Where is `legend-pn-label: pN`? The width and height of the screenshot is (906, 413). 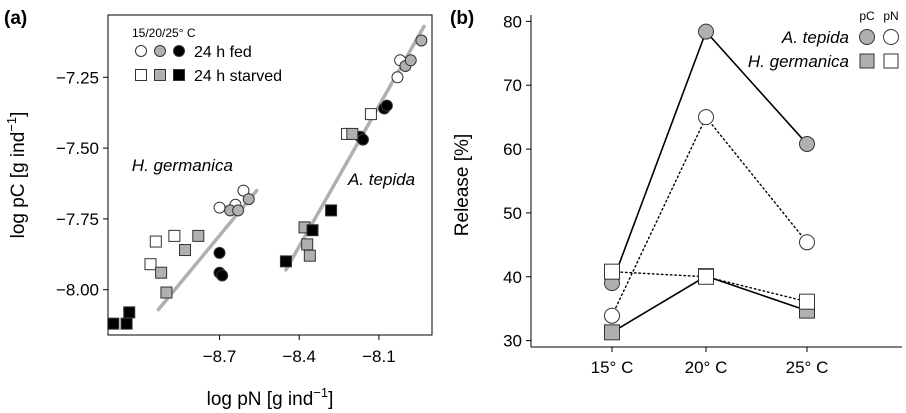
legend-pn-label: pN is located at coordinates (890, 16).